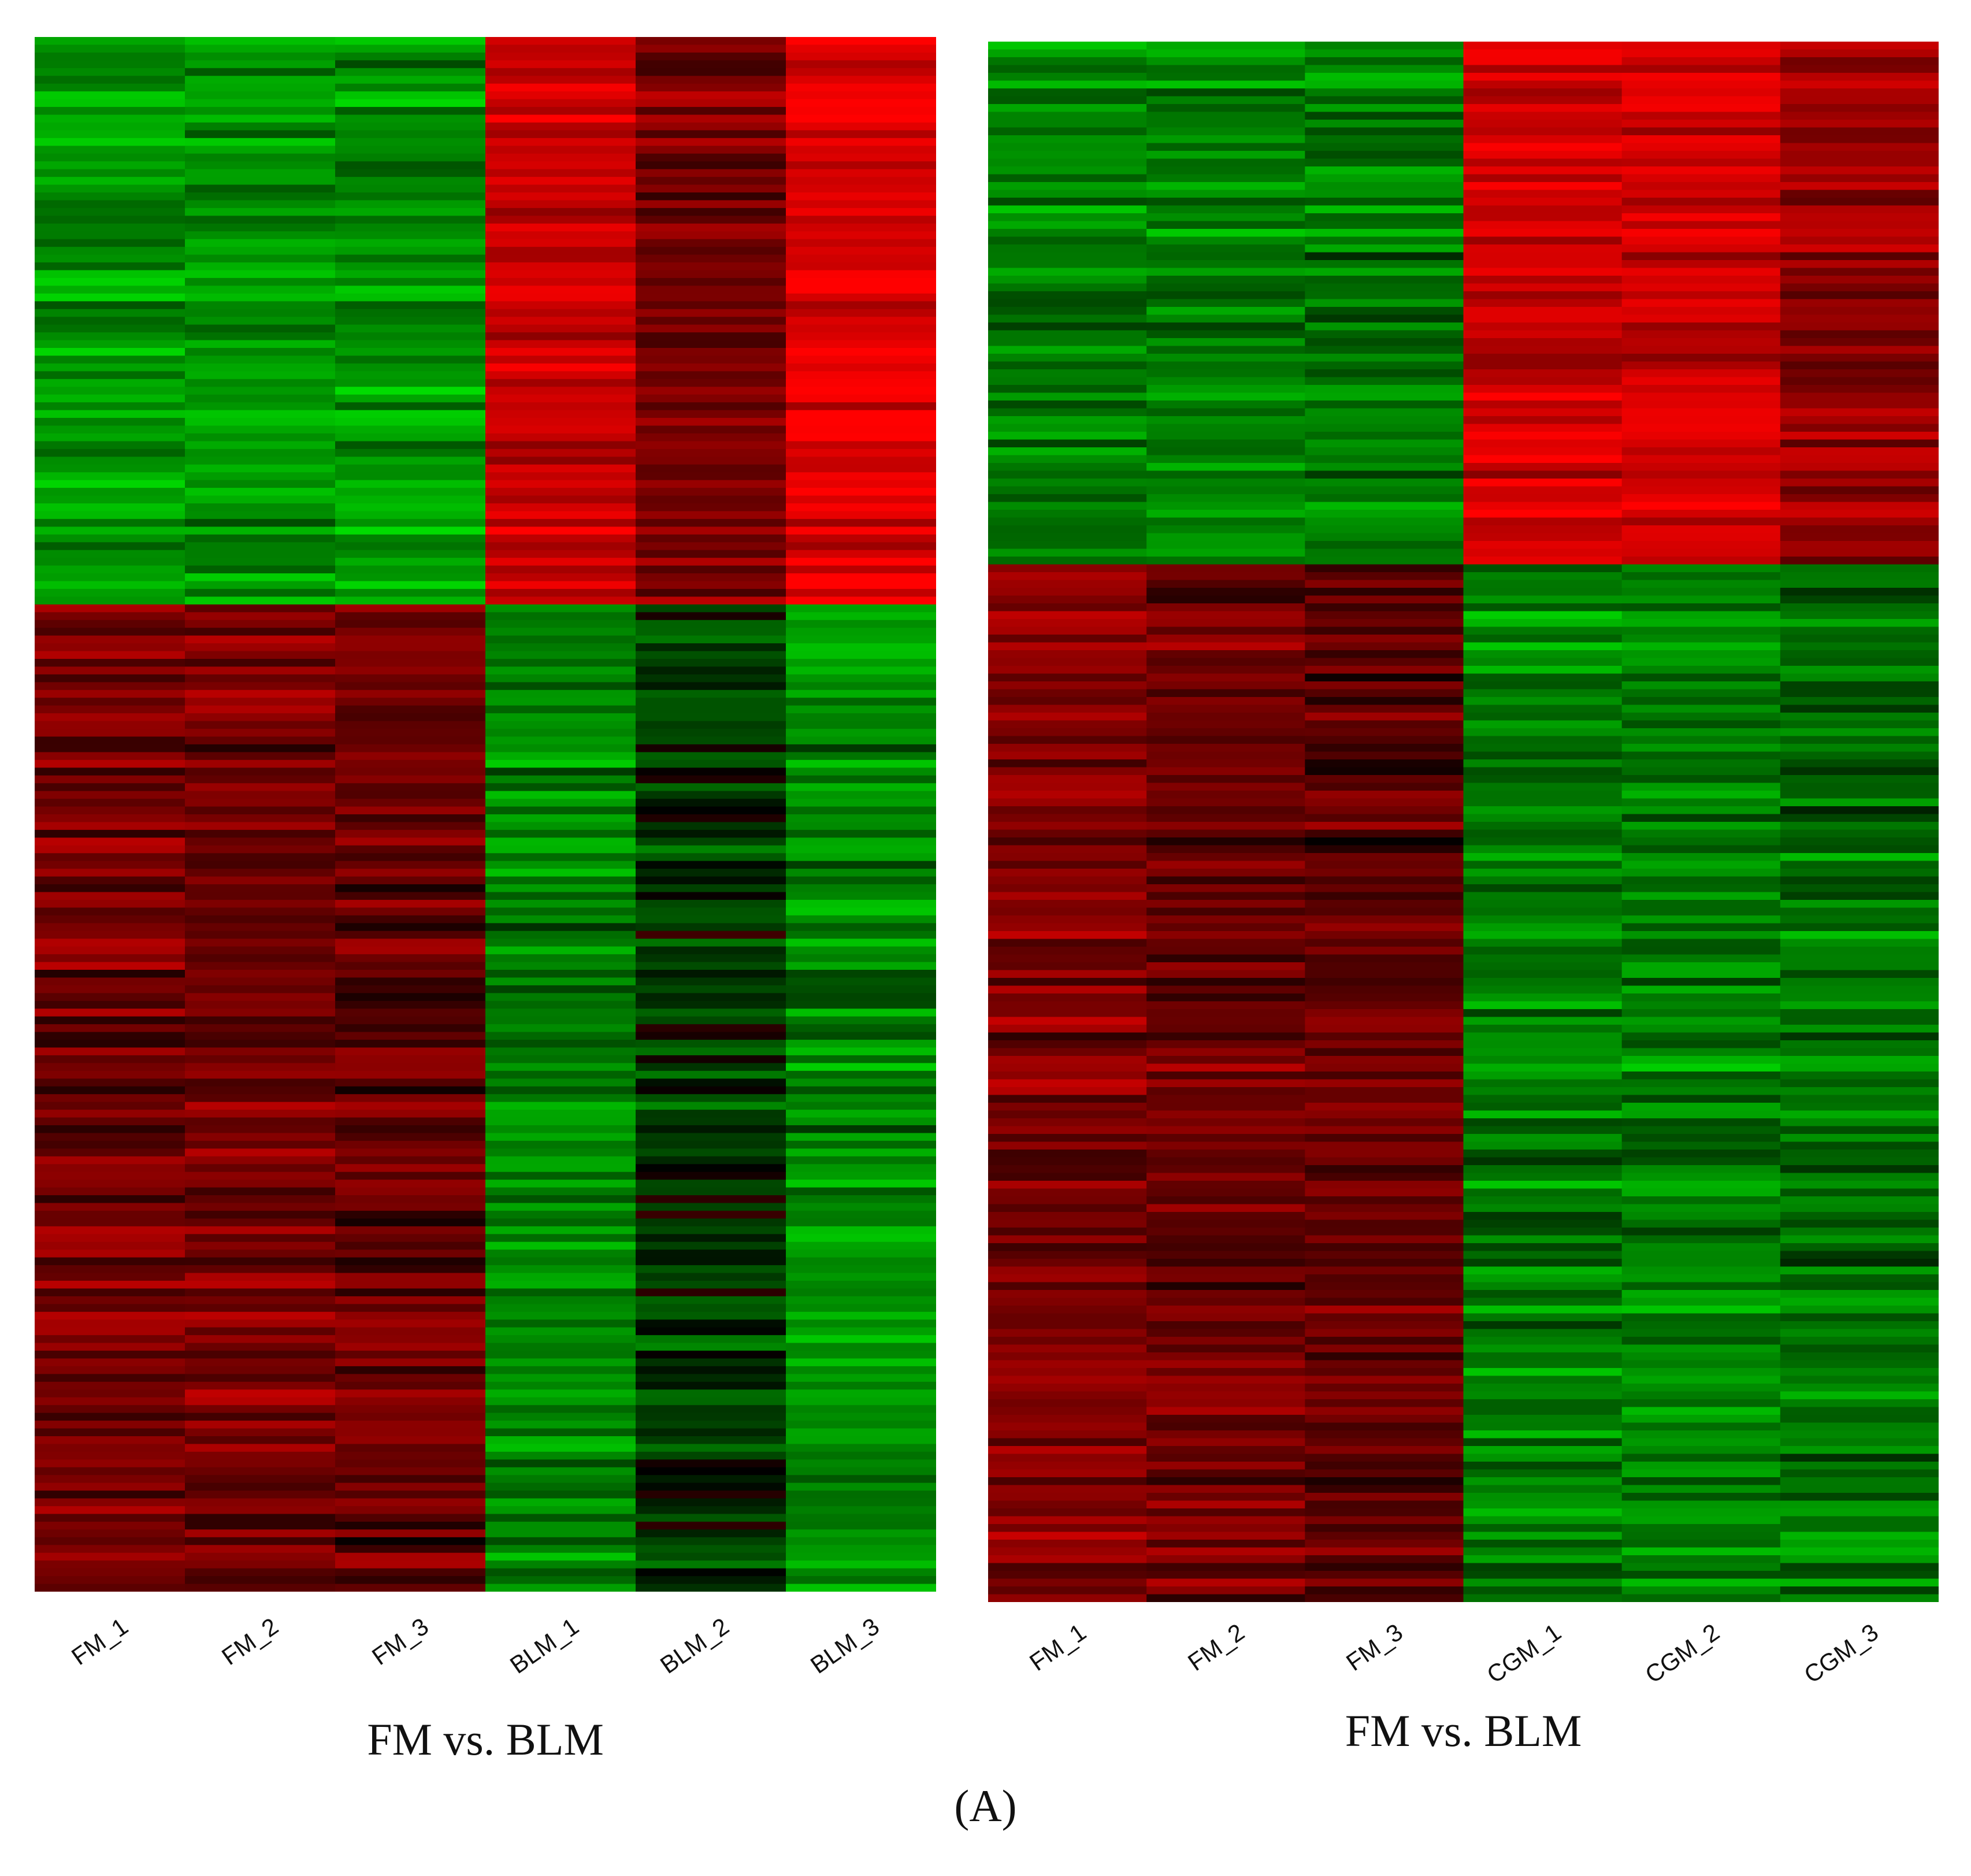 The image size is (1971, 1876). Describe the element at coordinates (1682, 1653) in the screenshot. I see `column-label: CGM_2` at that location.